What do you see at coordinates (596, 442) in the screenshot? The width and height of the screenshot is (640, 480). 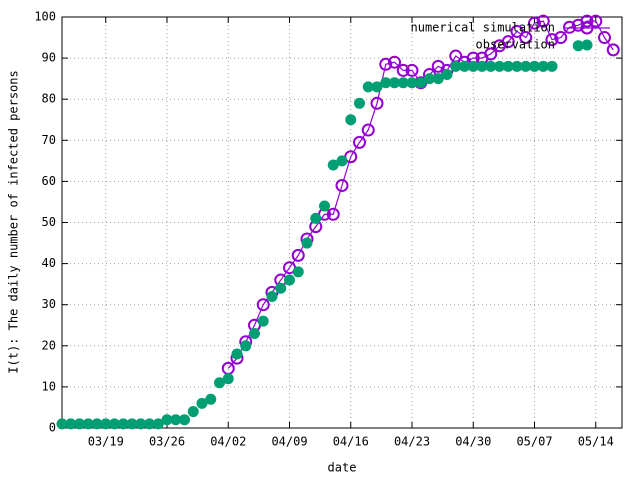 I see `x-tick-label: 05/14` at bounding box center [596, 442].